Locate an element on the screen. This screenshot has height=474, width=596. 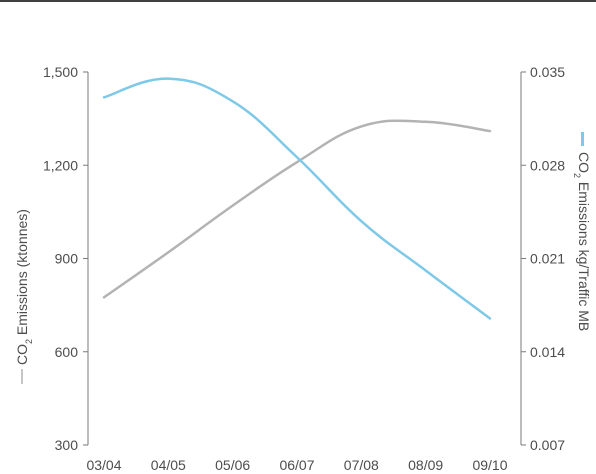
right-axis-ticks: 0.035 0.028 0.021 0.014 0.007 is located at coordinates (543, 258).